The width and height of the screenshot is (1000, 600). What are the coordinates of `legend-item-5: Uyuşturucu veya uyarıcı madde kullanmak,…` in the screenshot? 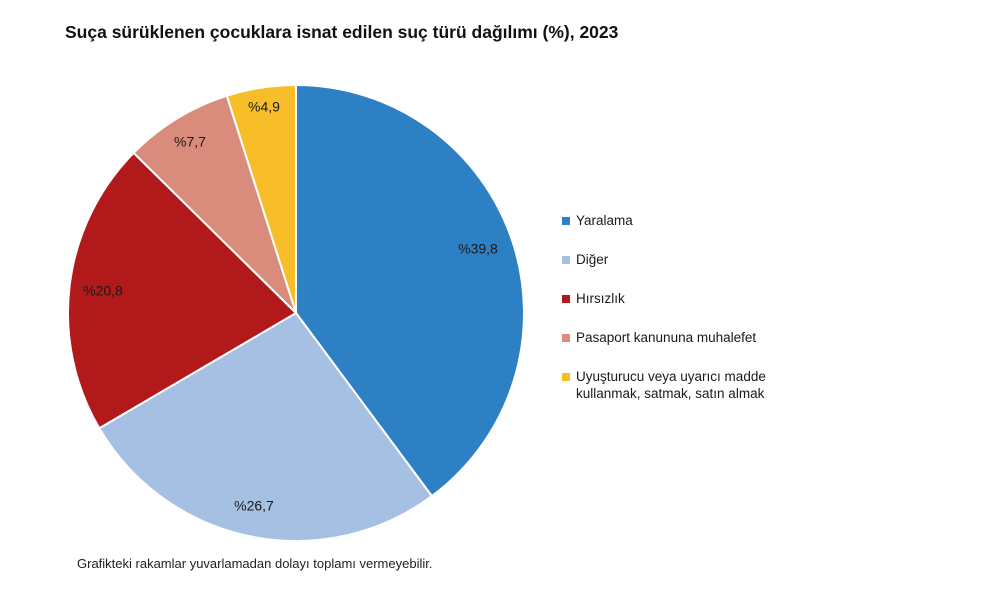 It's located at (694, 385).